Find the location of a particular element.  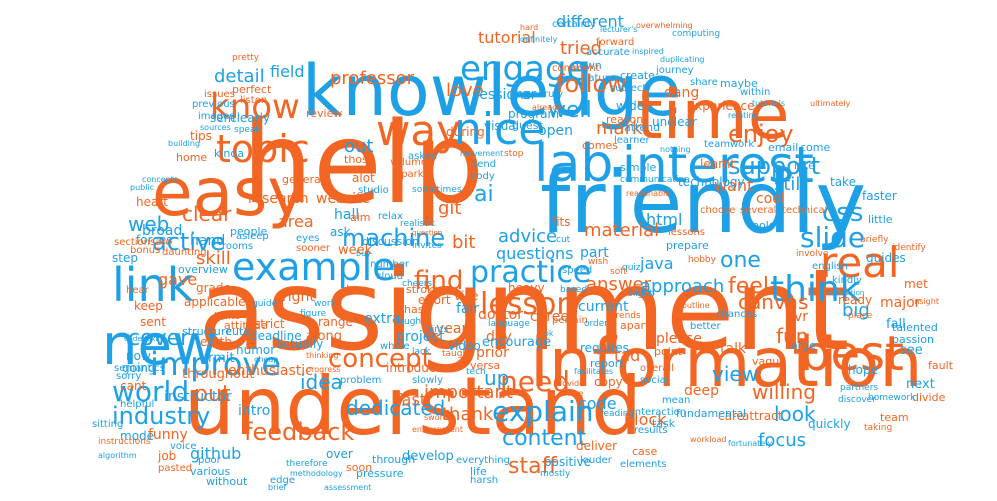

word-images: images is located at coordinates (216, 116).